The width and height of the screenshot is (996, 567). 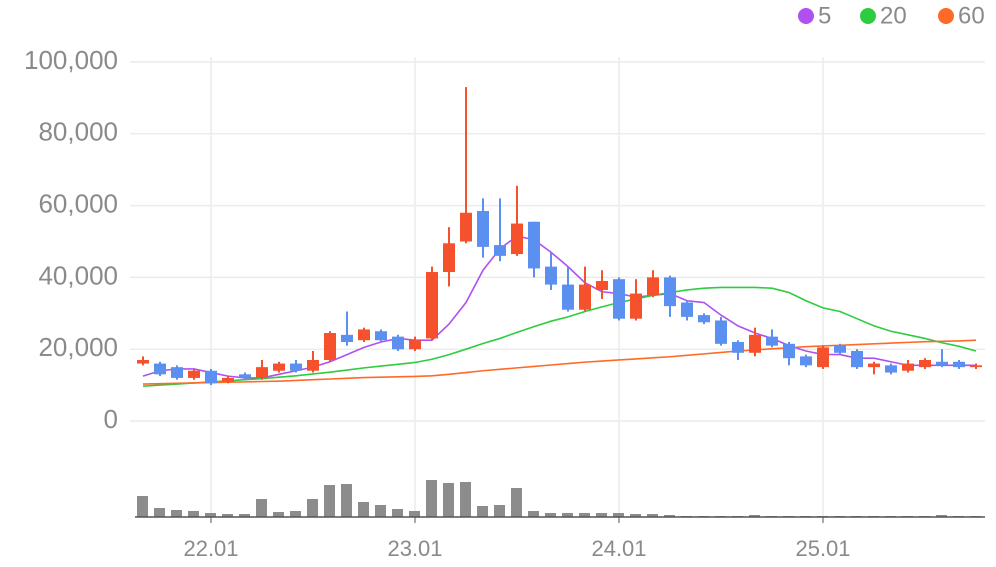 I want to click on x-tick-label: 22.01, so click(x=210, y=548).